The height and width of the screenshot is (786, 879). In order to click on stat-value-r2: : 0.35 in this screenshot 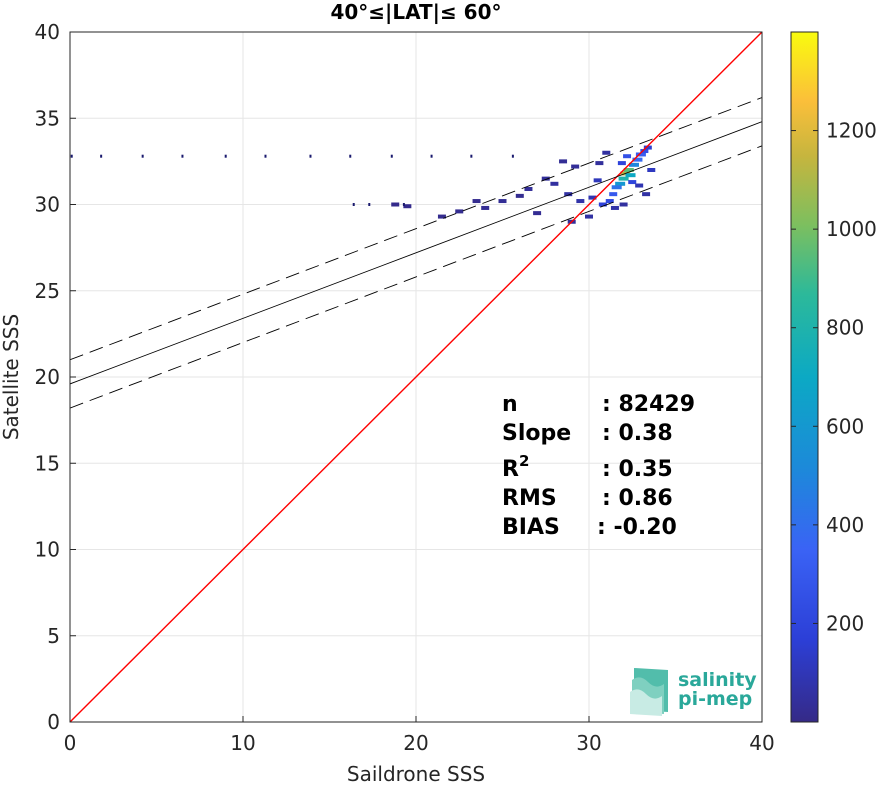, I will do `click(637, 469)`.